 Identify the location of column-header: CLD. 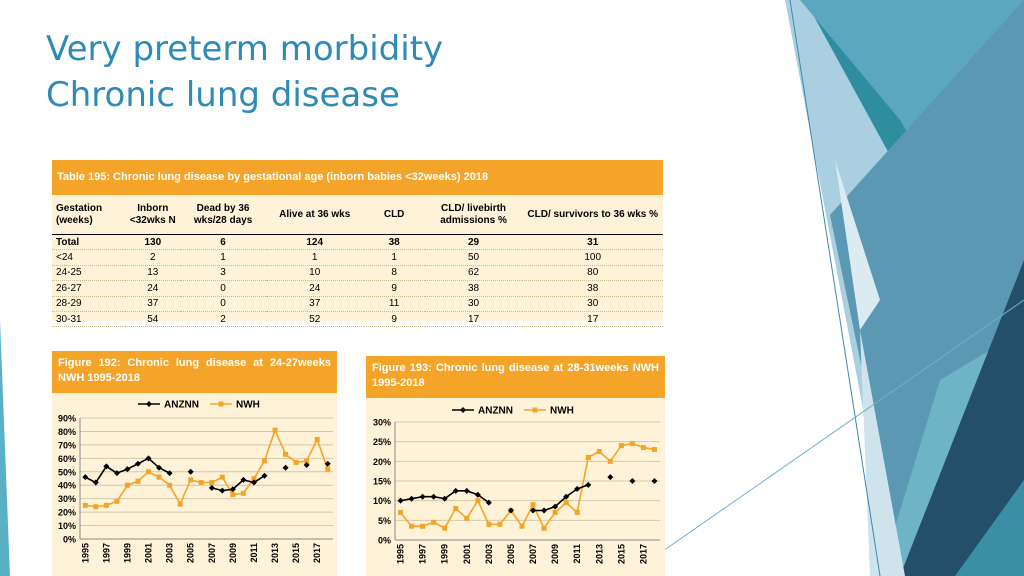
(394, 214).